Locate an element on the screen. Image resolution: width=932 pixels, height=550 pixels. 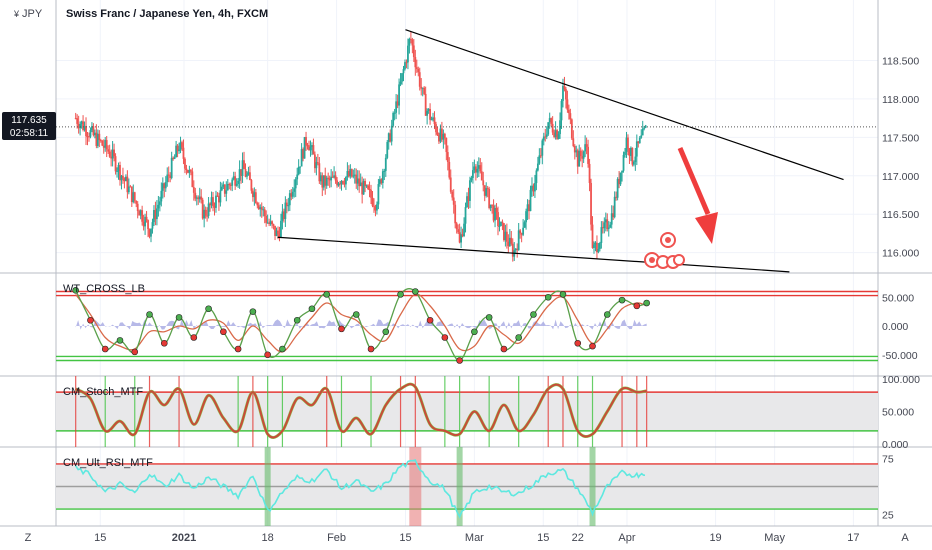
x-tick-label: 19 is located at coordinates (715, 538).